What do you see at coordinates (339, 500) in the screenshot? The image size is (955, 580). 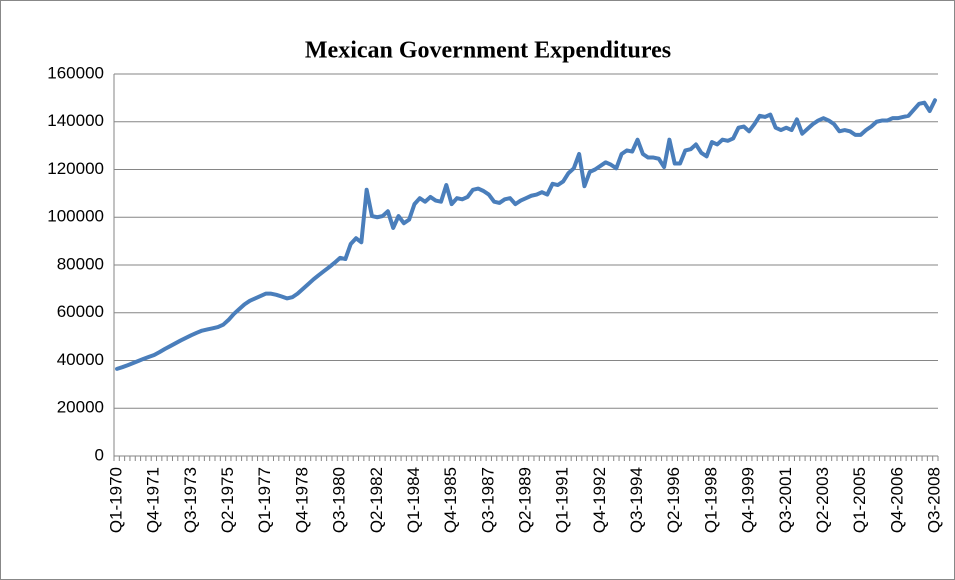 I see `x-tick-label: Q3-1980` at bounding box center [339, 500].